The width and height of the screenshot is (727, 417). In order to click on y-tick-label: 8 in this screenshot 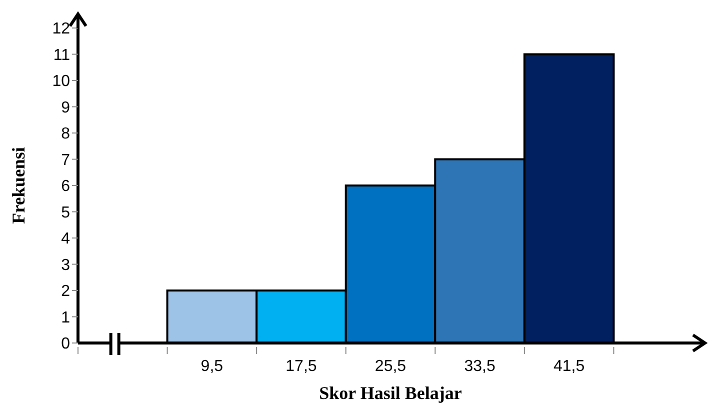, I will do `click(65, 134)`.